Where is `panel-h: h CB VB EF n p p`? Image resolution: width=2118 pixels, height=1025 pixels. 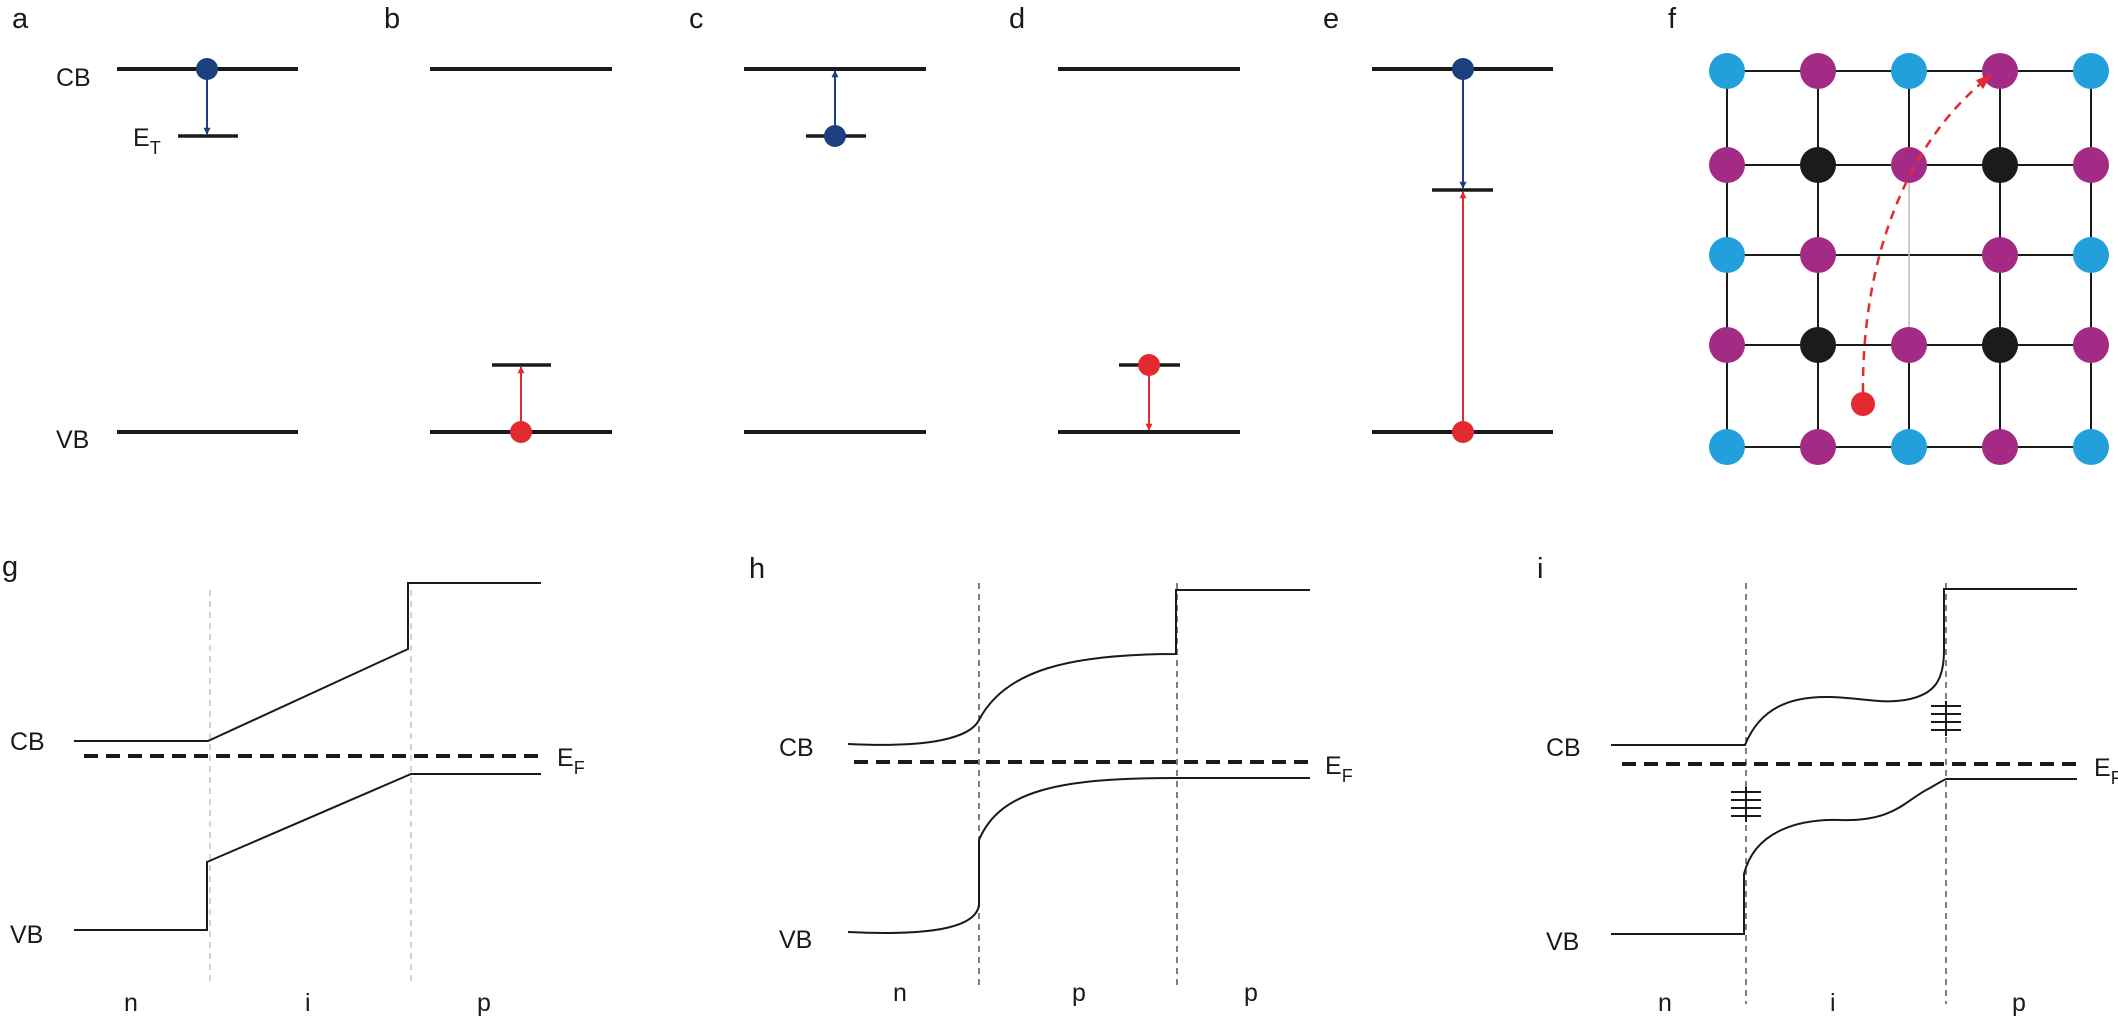 panel-h: h CB VB EF n p p is located at coordinates (1051, 780).